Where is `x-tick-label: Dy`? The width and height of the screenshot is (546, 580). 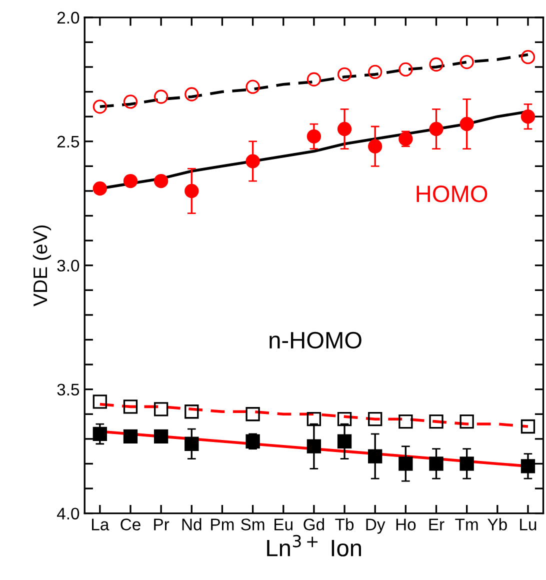 x-tick-label: Dy is located at coordinates (376, 526).